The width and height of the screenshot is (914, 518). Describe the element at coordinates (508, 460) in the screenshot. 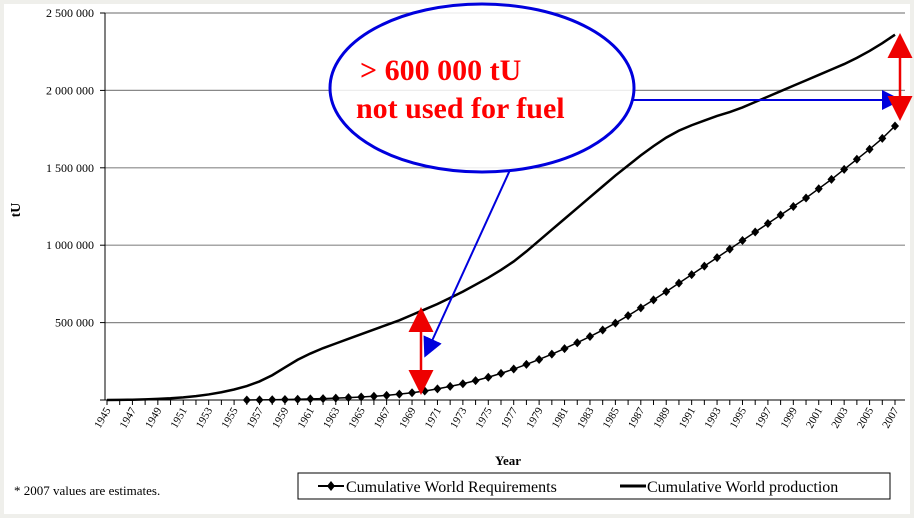

I see `x-axis-label: Year` at that location.